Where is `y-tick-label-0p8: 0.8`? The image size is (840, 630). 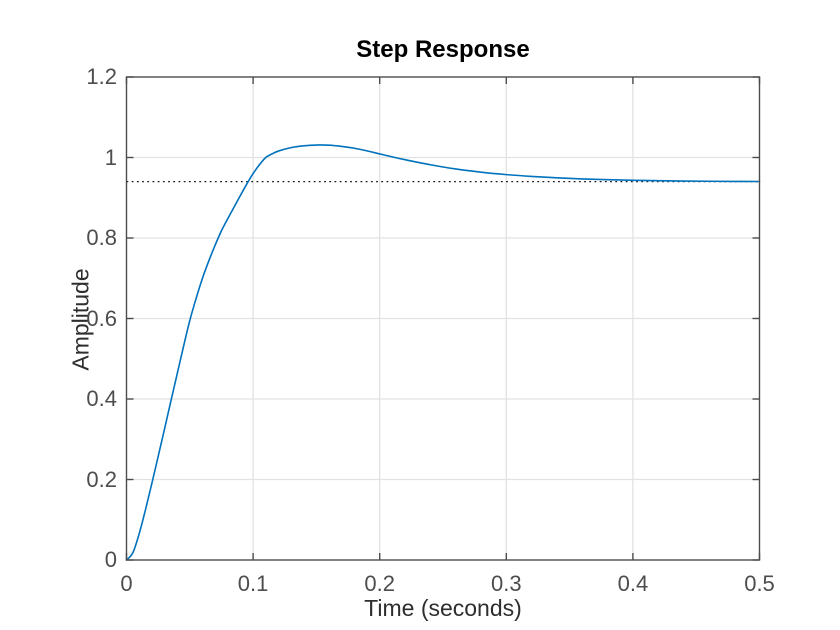
y-tick-label-0p8: 0.8 is located at coordinates (101, 237).